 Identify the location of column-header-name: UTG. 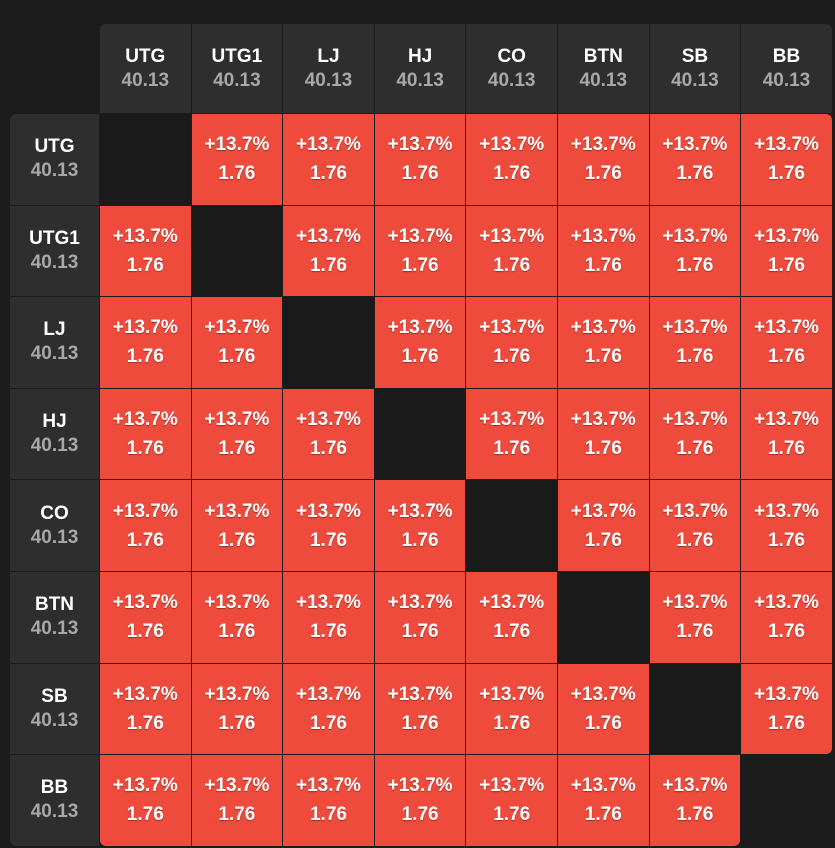
(145, 56).